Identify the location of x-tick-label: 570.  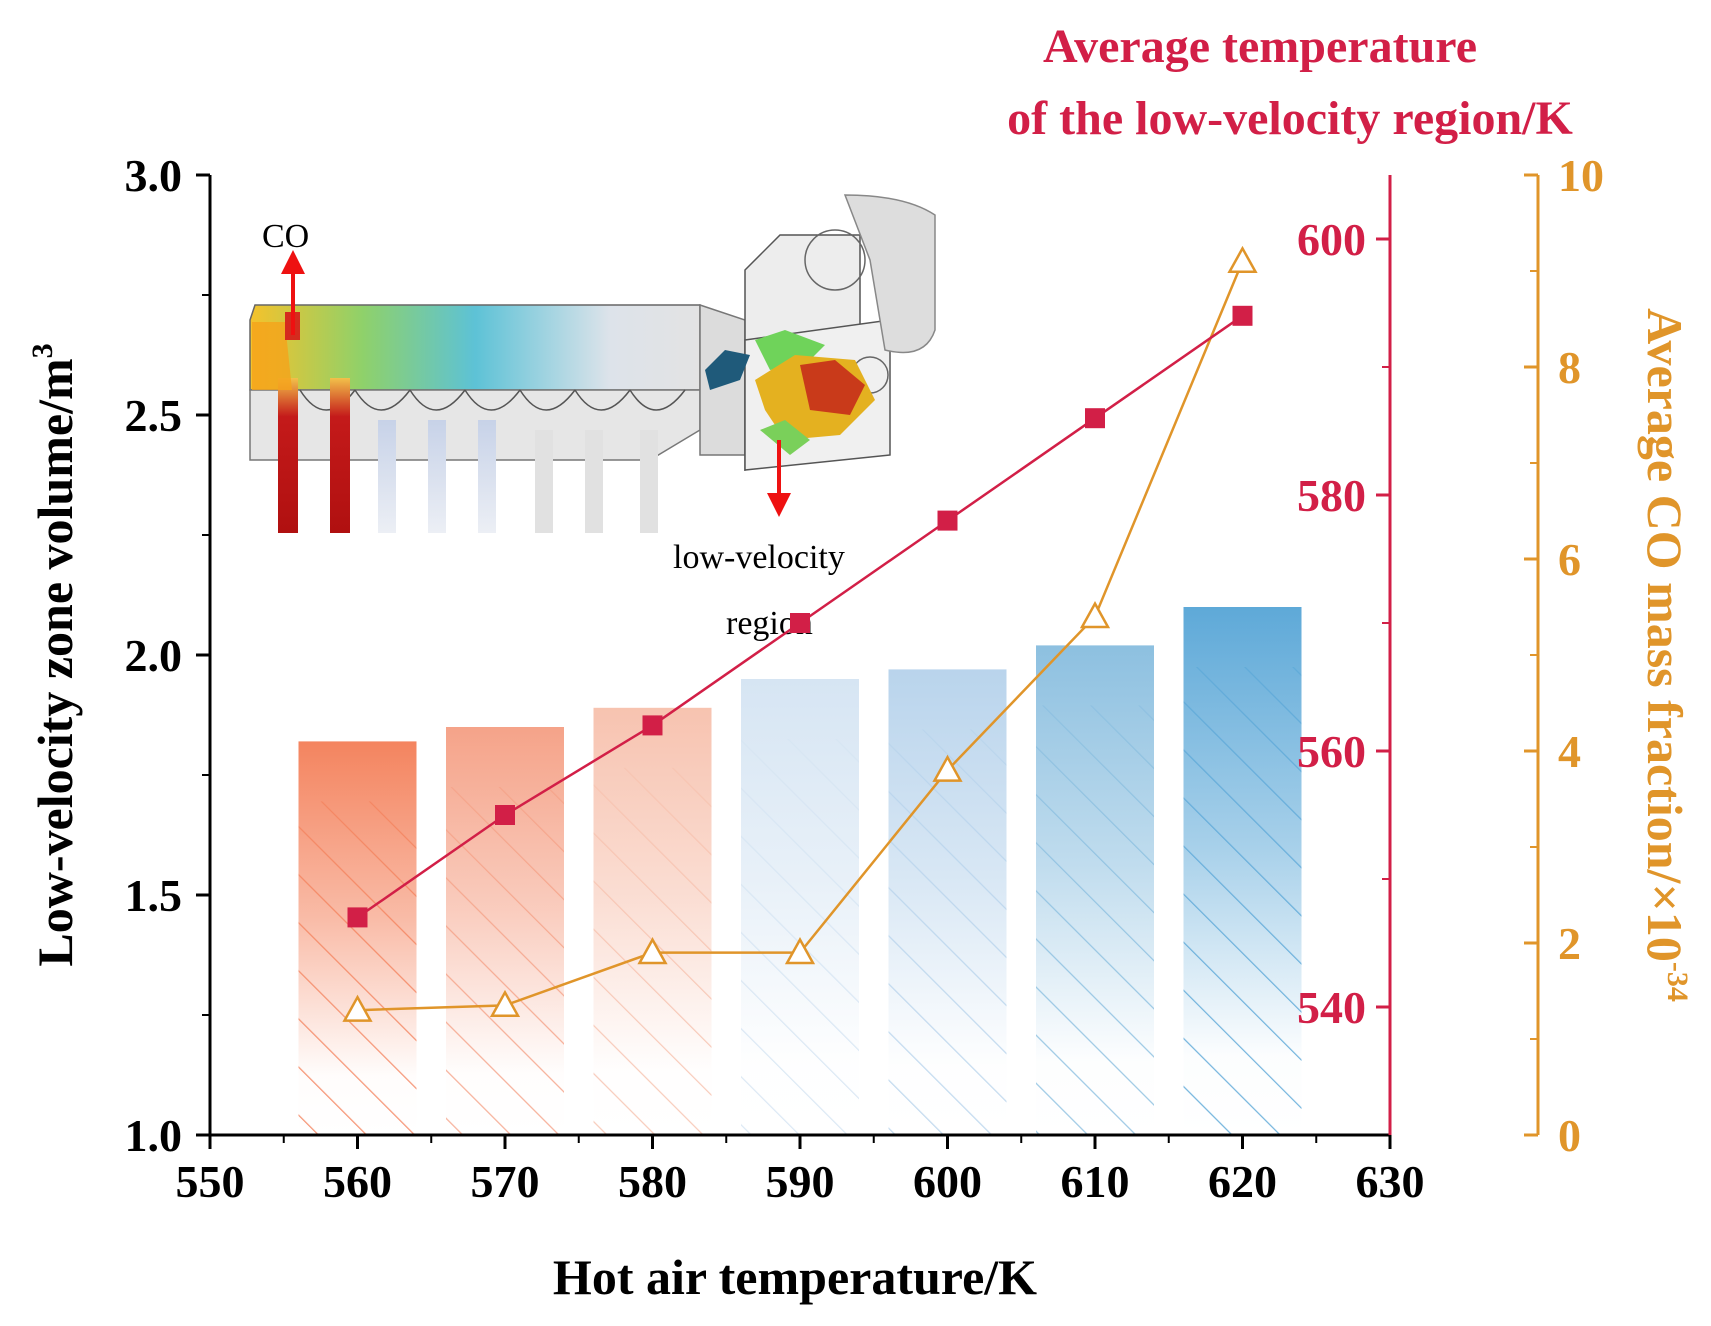
(505, 1181).